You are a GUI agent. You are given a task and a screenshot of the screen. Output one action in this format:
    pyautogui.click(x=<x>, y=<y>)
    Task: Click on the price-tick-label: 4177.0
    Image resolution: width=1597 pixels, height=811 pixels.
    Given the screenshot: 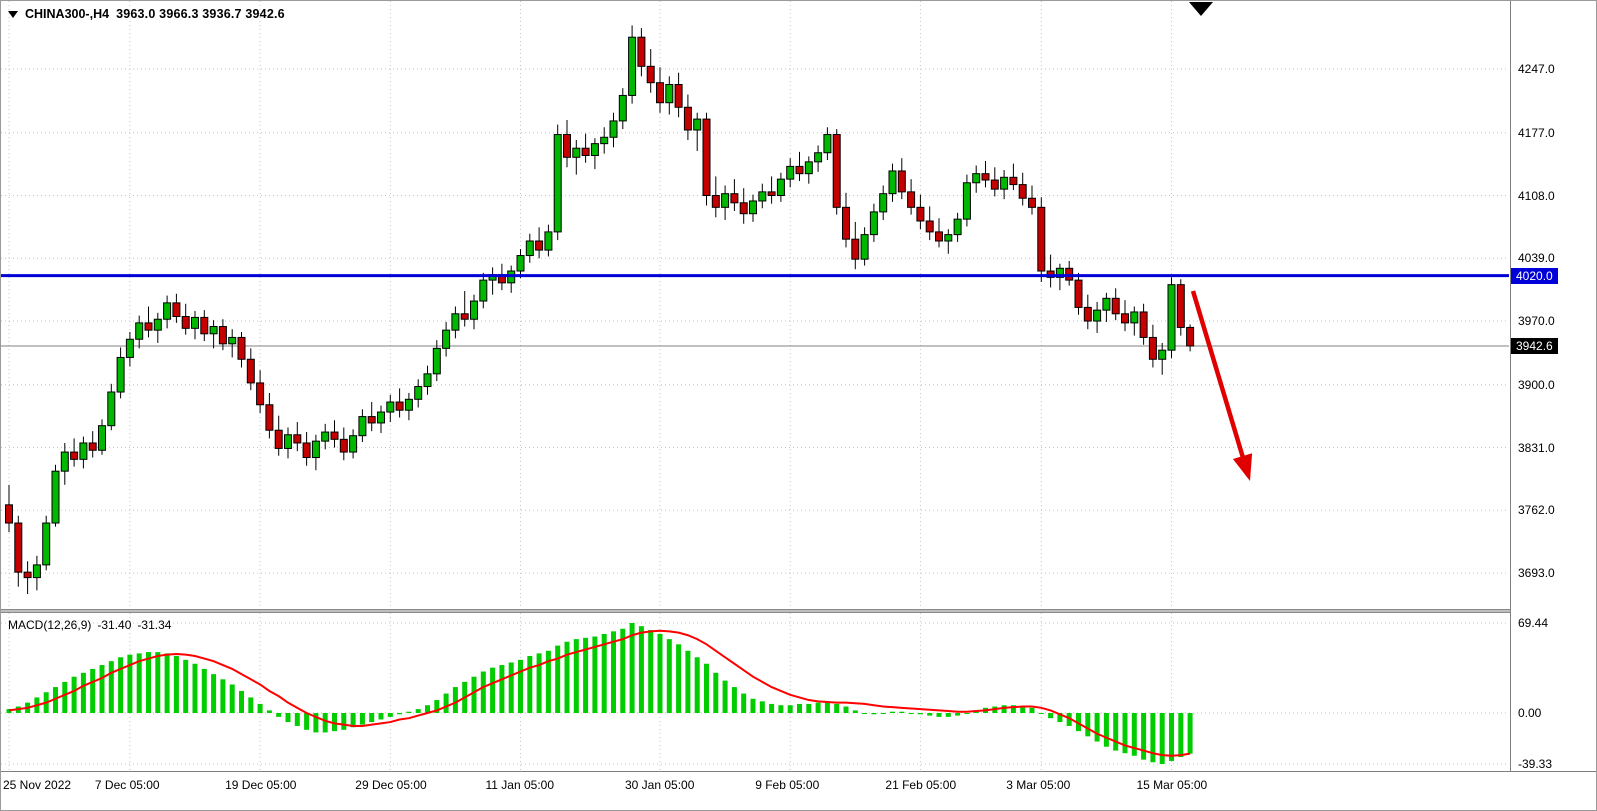 What is the action you would take?
    pyautogui.click(x=1536, y=132)
    